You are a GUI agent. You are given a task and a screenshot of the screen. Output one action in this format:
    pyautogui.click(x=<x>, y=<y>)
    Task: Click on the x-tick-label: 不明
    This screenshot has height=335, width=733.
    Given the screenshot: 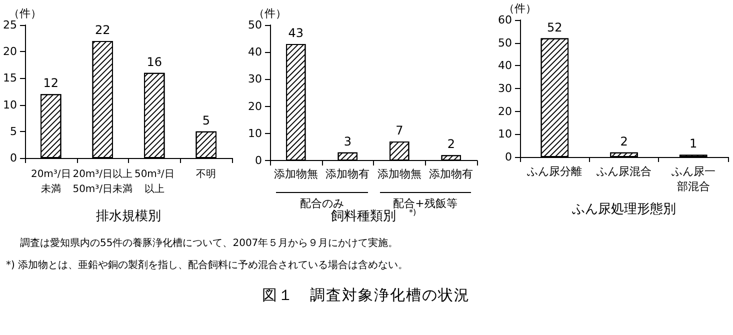 What is the action you would take?
    pyautogui.click(x=206, y=174)
    